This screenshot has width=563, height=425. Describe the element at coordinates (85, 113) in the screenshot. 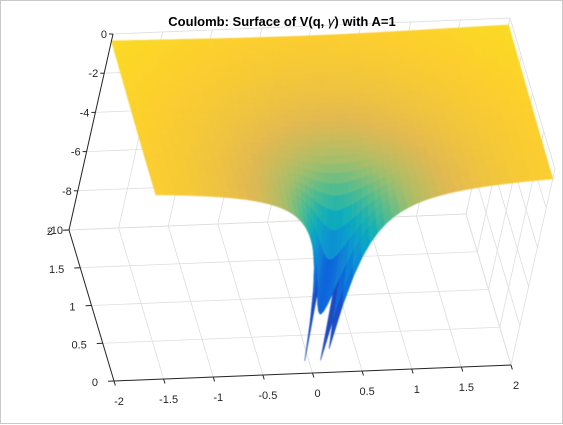

I see `z-tick-label: -4` at that location.